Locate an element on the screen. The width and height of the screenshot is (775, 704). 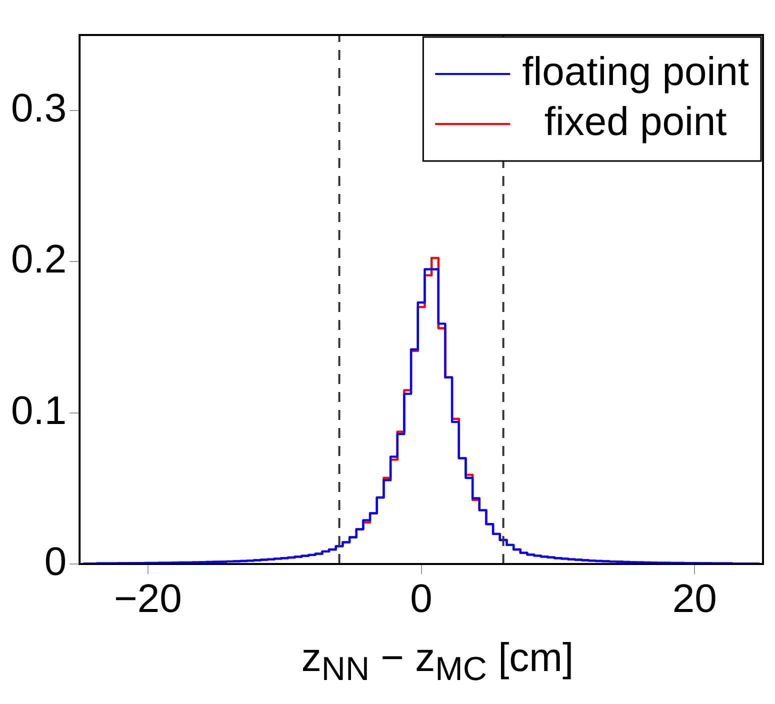
x-axis-title: z$_{NN}$ − z$_{MC}$ [cm] is located at coordinates (437, 662).